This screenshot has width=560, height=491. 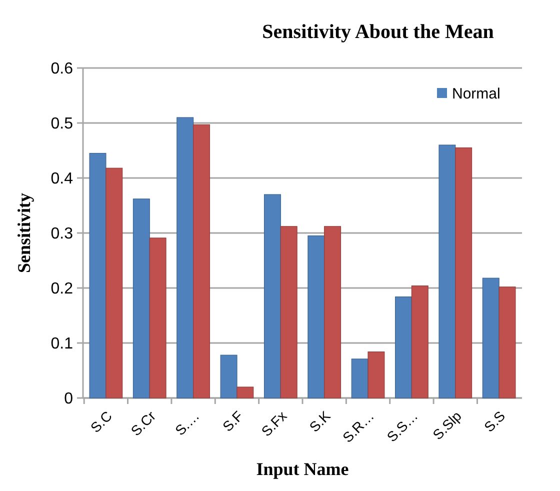 What do you see at coordinates (62, 234) in the screenshot?
I see `y-tick-label: 0.3` at bounding box center [62, 234].